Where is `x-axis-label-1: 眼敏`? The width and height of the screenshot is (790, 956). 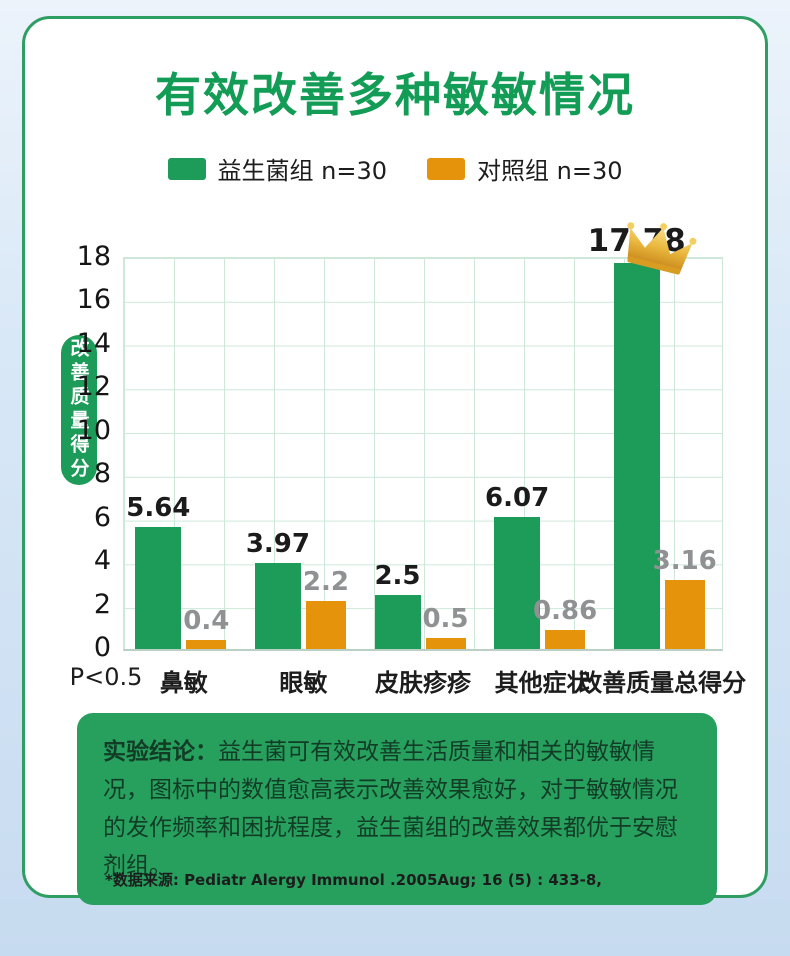
x-axis-label-1: 眼敏 is located at coordinates (303, 683).